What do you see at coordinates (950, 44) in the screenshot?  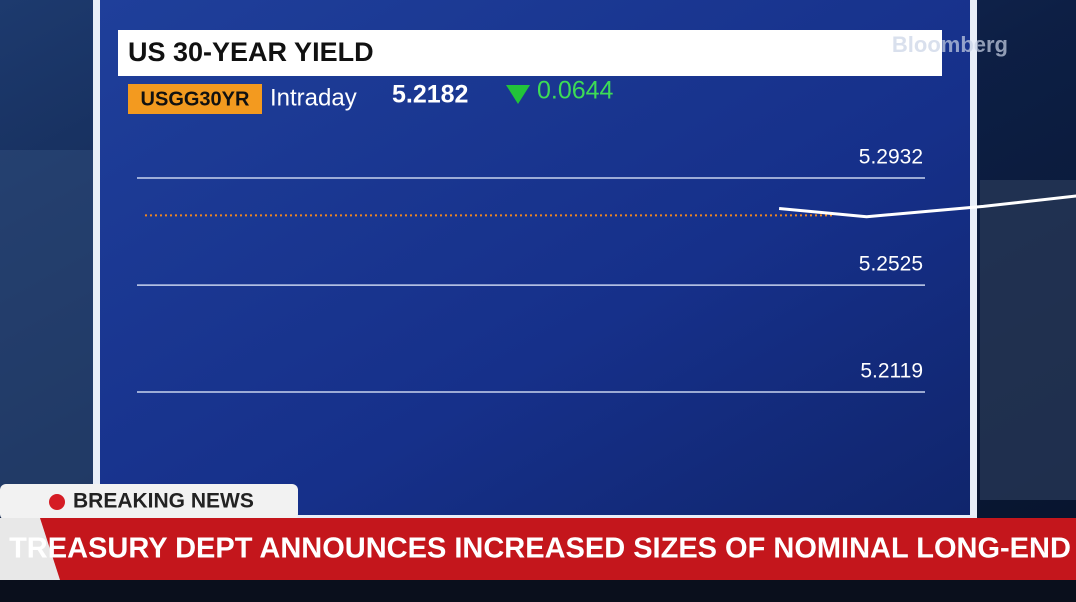 I see `logo: Bloomberg` at bounding box center [950, 44].